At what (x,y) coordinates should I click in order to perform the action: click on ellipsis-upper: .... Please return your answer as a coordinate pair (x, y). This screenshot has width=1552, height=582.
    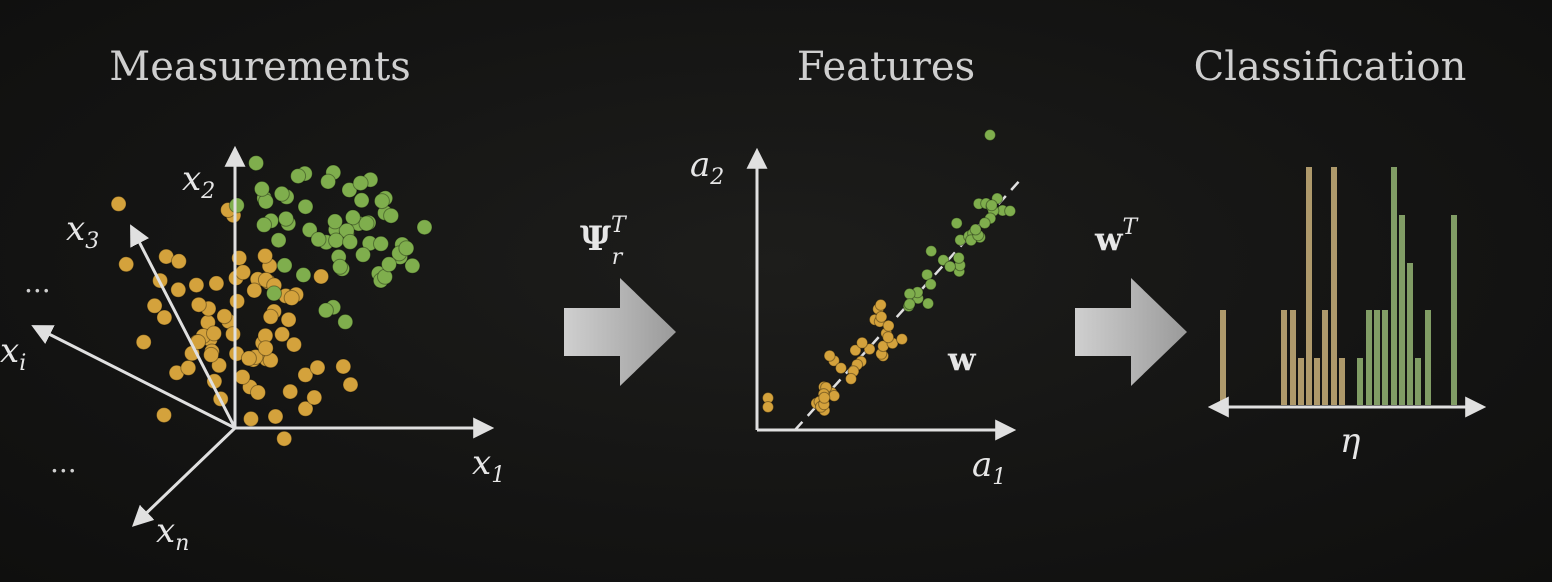
    Looking at the image, I should click on (37, 282).